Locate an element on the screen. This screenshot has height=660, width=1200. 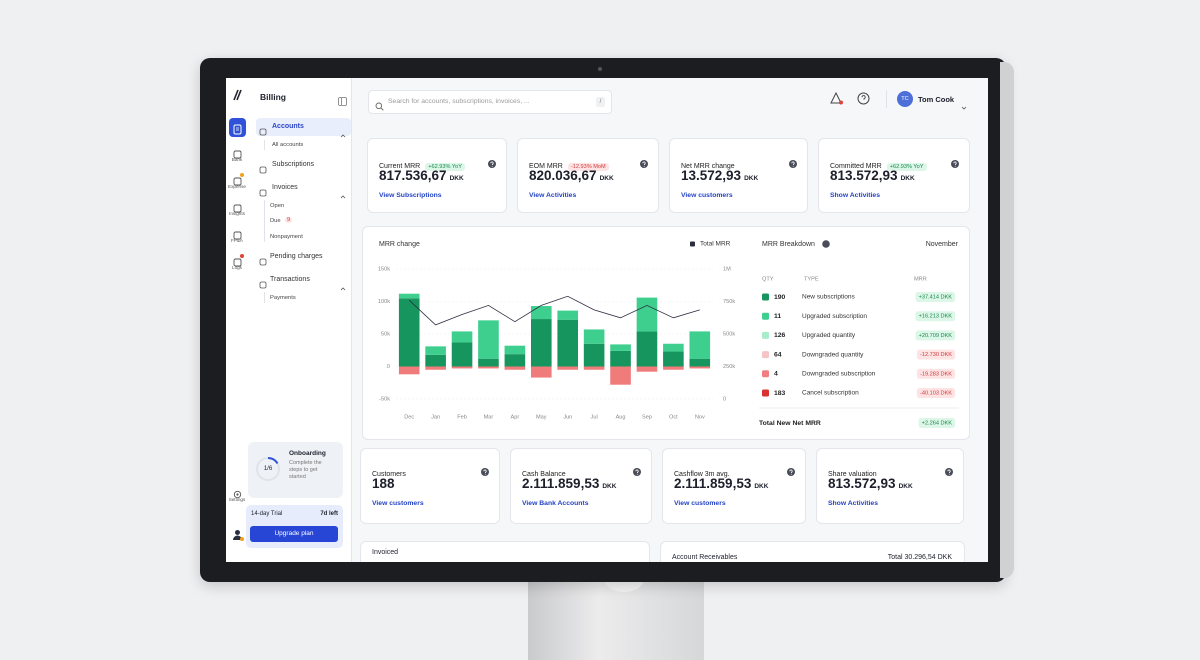
nav-item: Accounts is located at coordinates (288, 126).